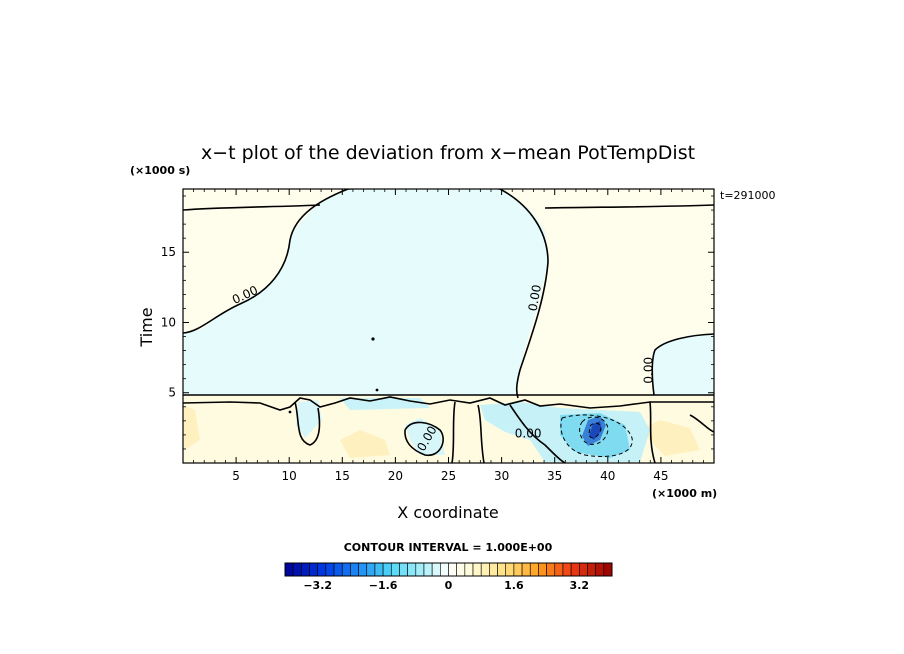  What do you see at coordinates (252, 207) in the screenshot?
I see `contour-top-left` at bounding box center [252, 207].